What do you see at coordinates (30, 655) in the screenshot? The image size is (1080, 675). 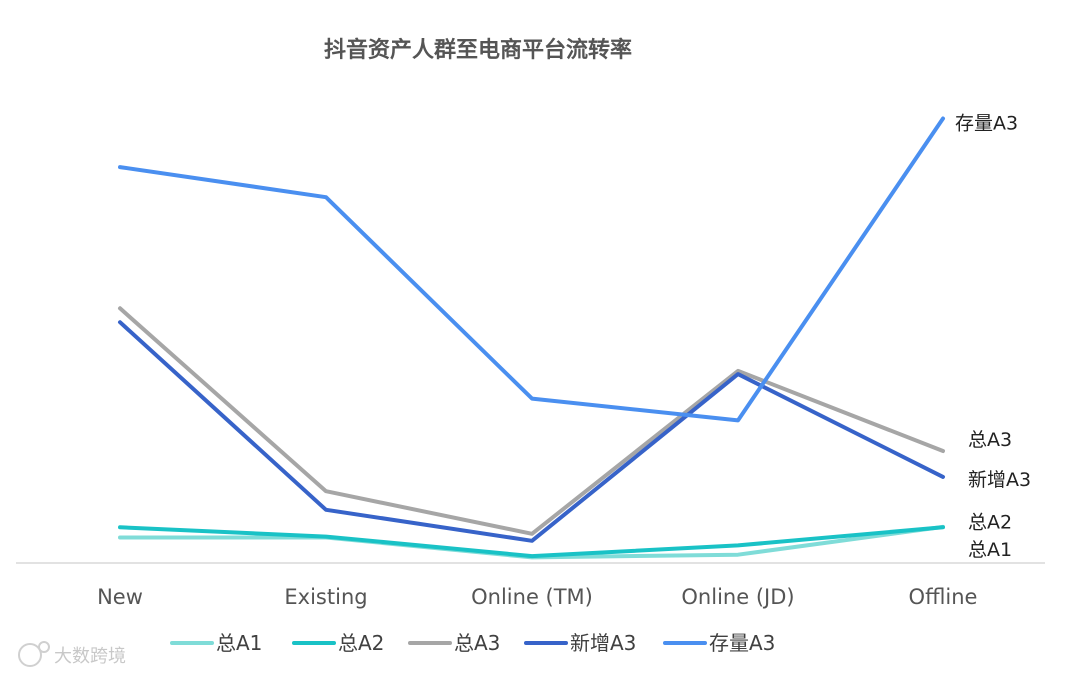 I see `watermark-logo-icon` at bounding box center [30, 655].